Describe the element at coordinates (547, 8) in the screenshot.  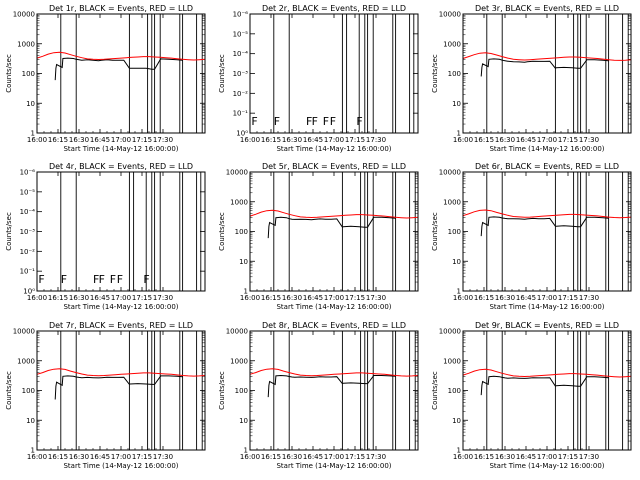
I see `panel-title: Det 3r, BLACK = Events, RED = LLD` at that location.